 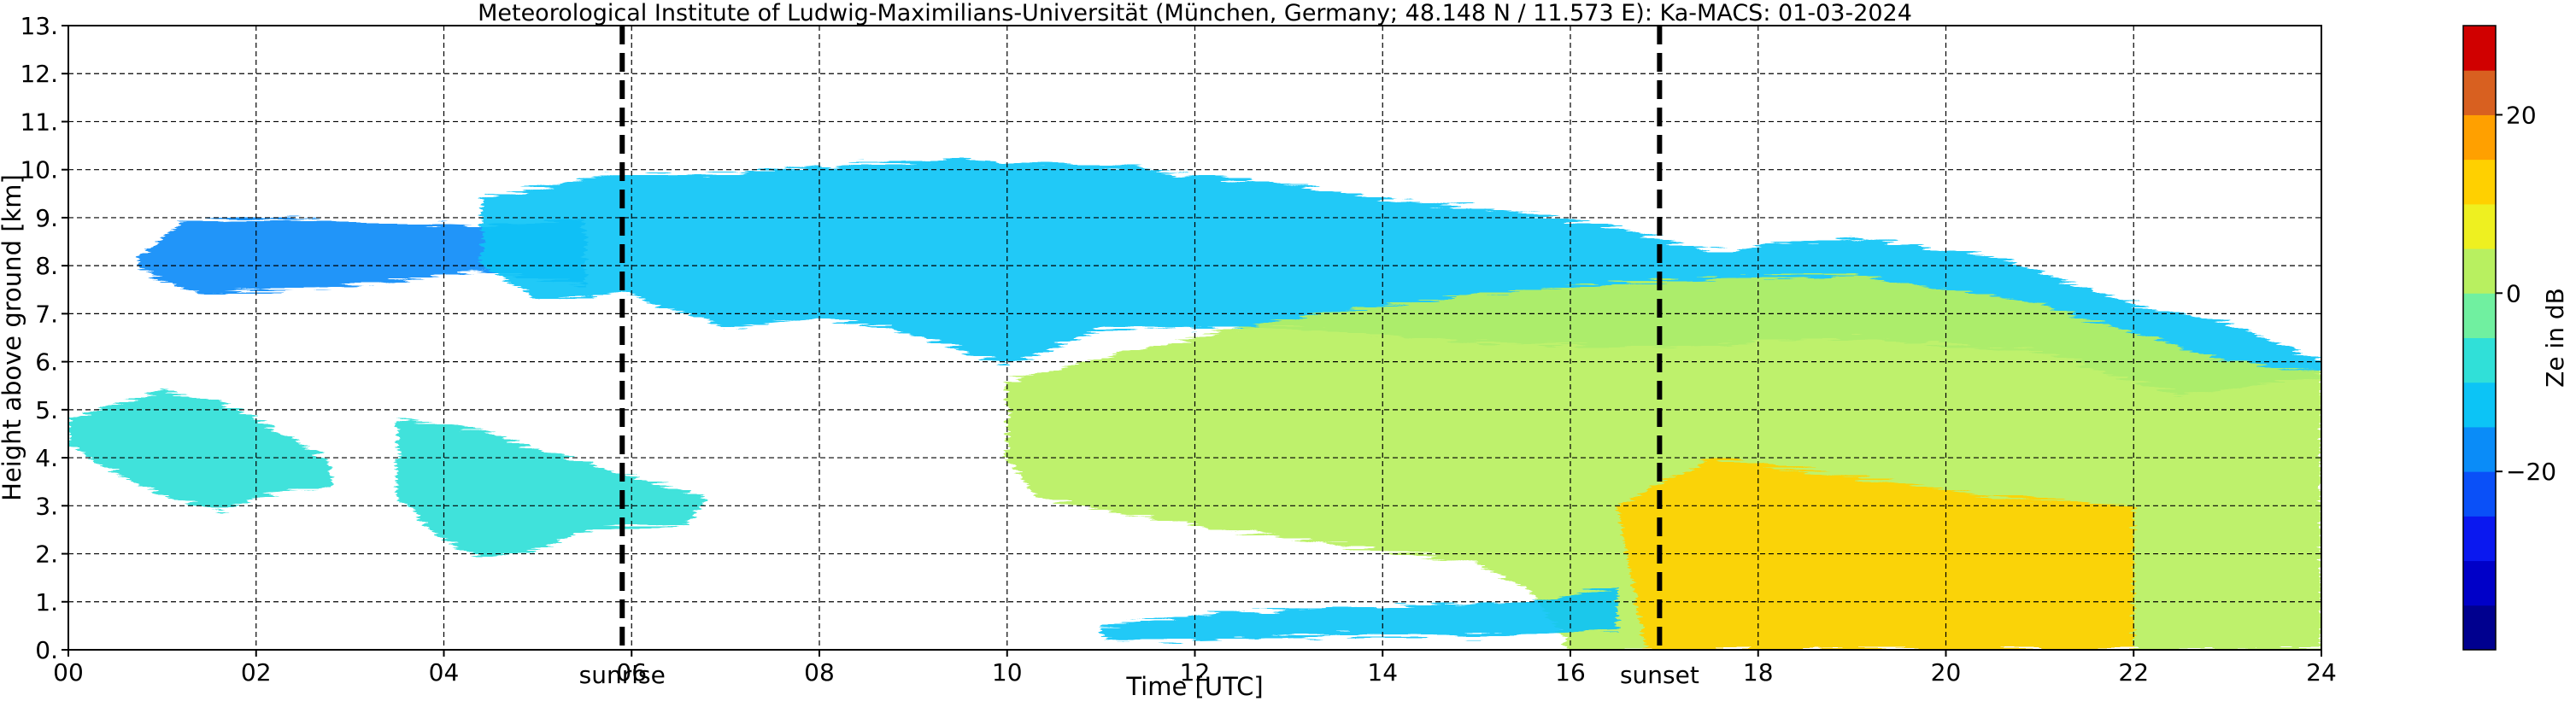 I want to click on y-tick-label: 8., so click(x=46, y=266).